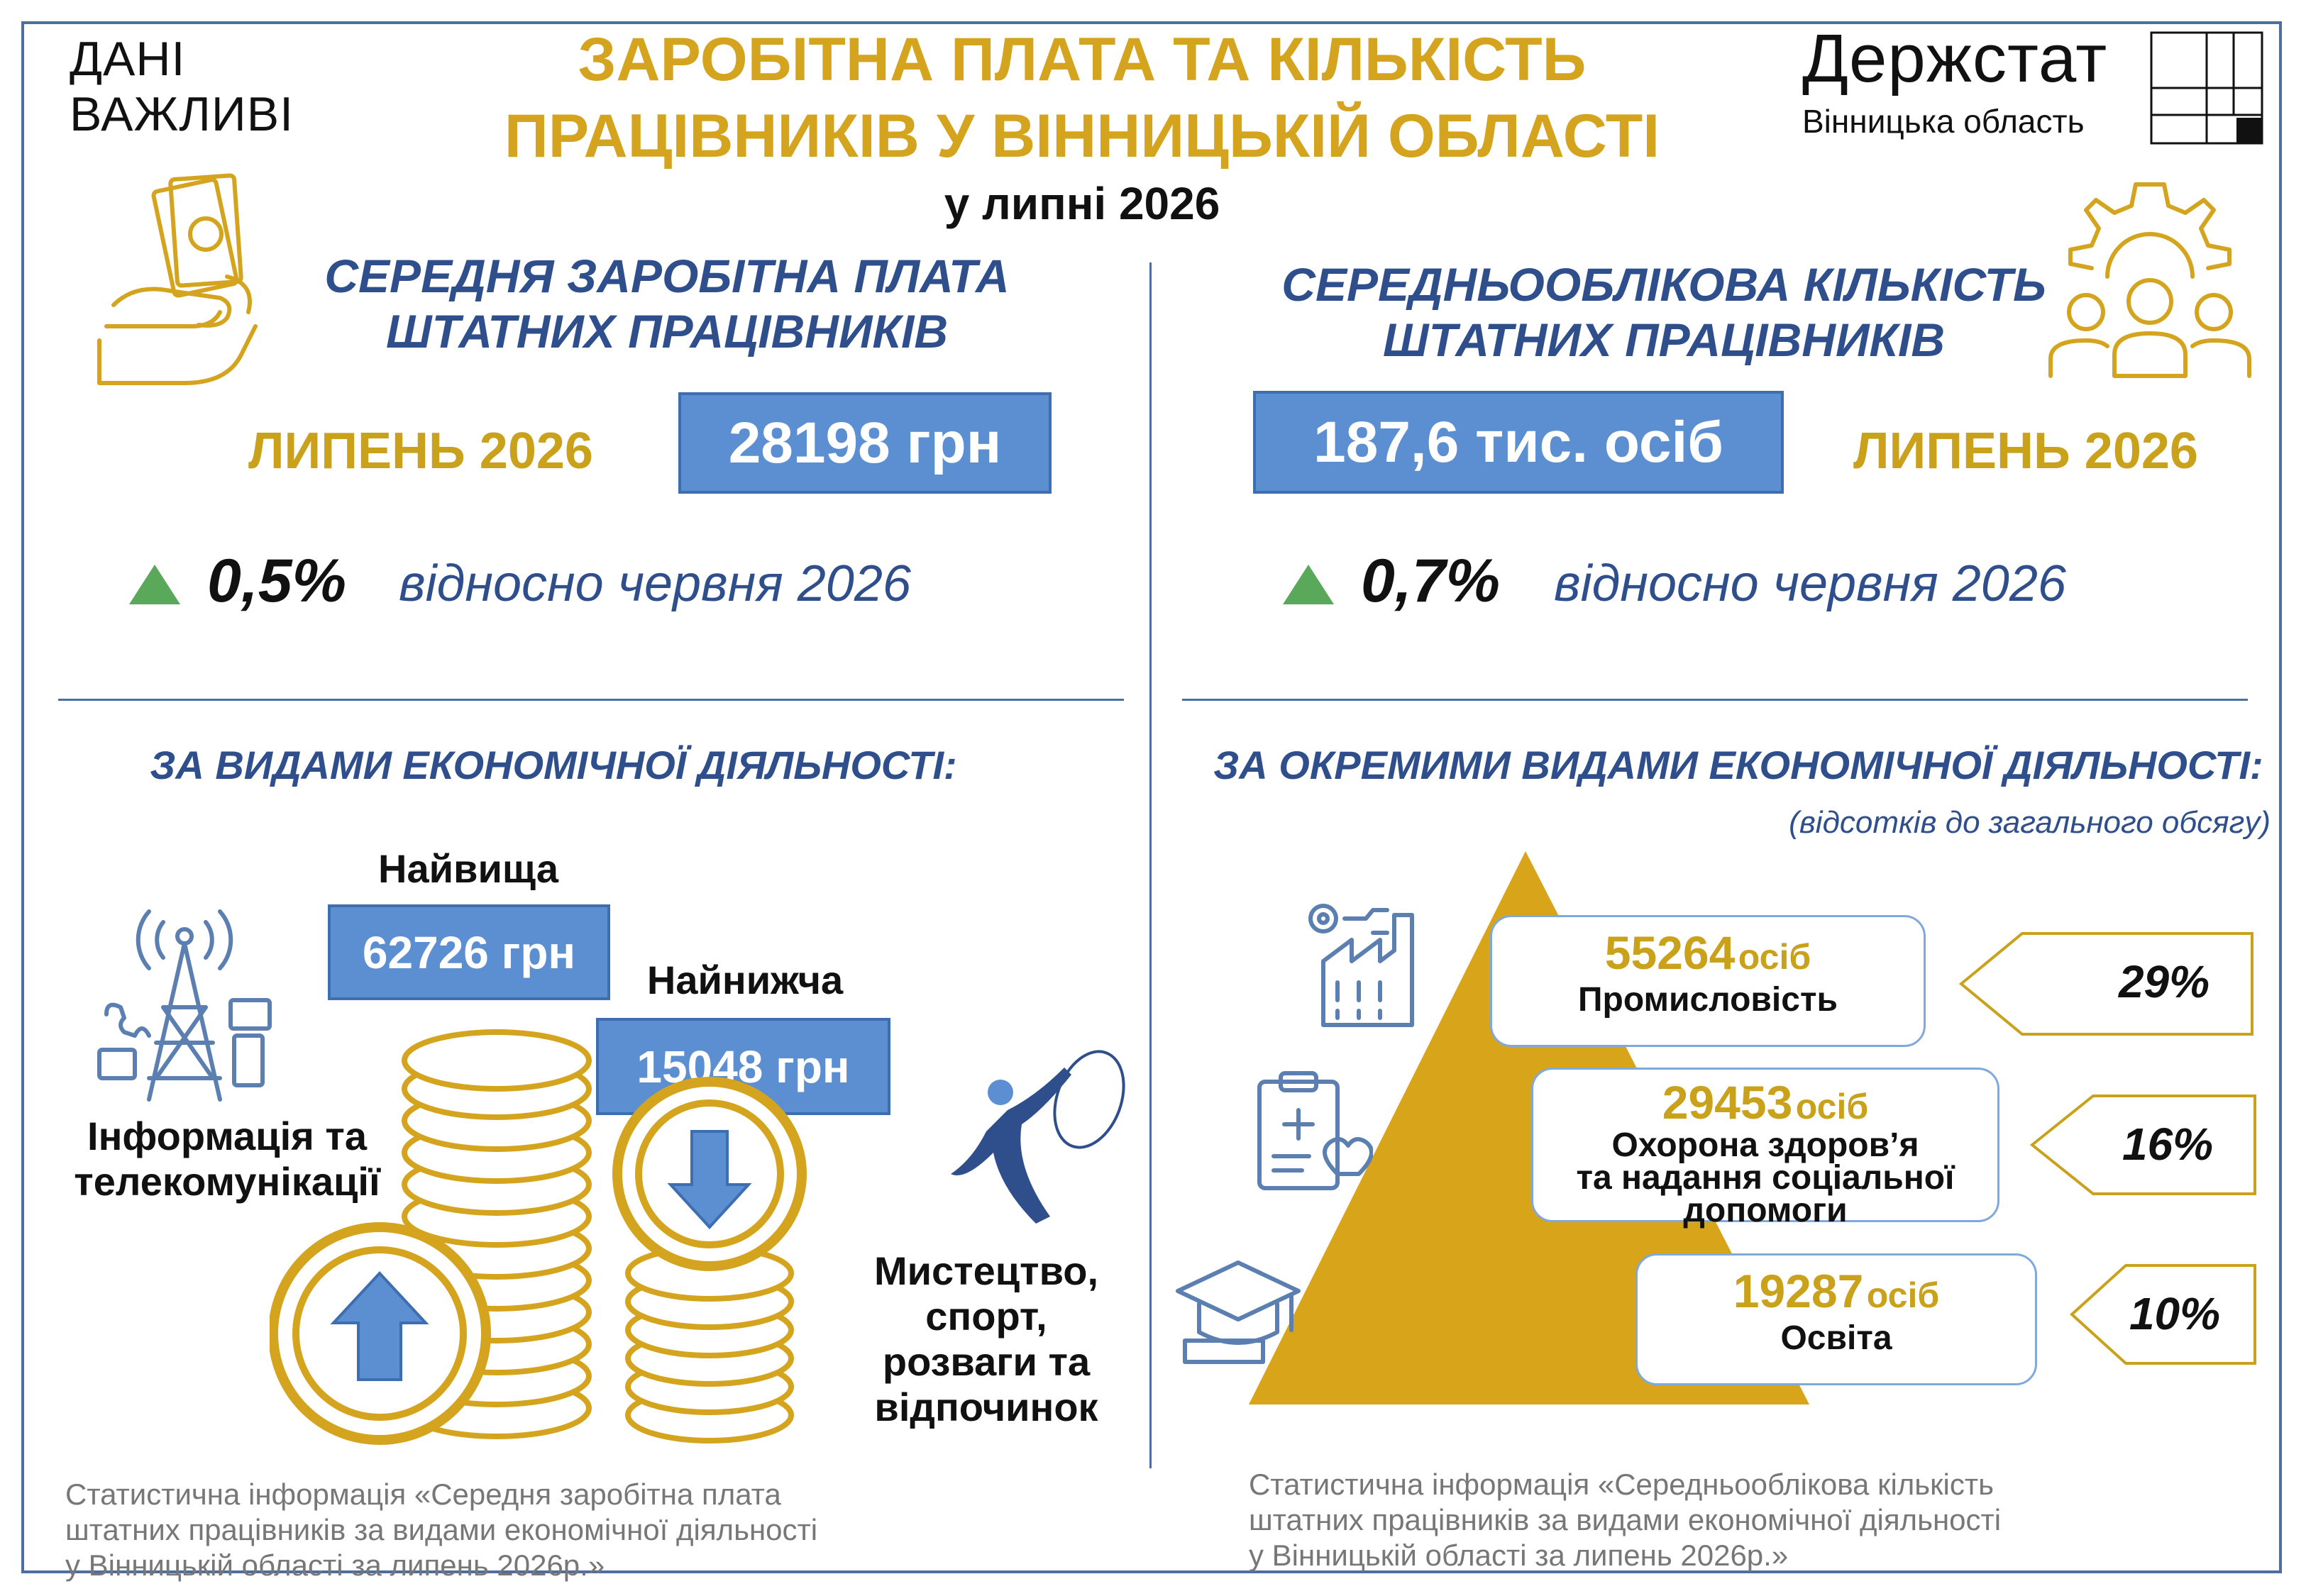 The height and width of the screenshot is (1596, 2306). Describe the element at coordinates (1955, 58) in the screenshot. I see `logo-name: Держстат` at that location.